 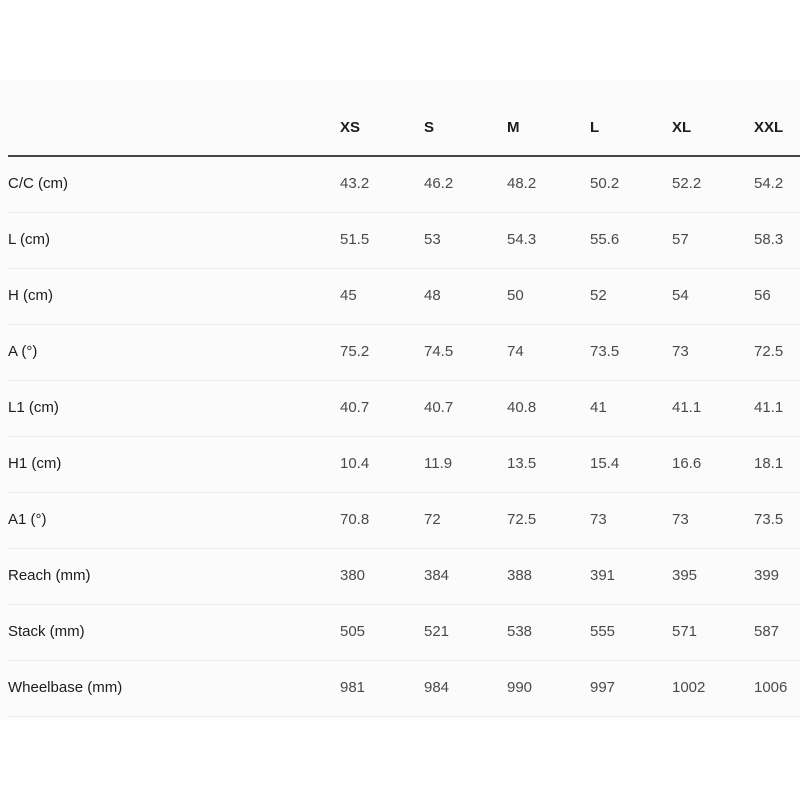 I want to click on cell-value: 521, so click(x=437, y=631).